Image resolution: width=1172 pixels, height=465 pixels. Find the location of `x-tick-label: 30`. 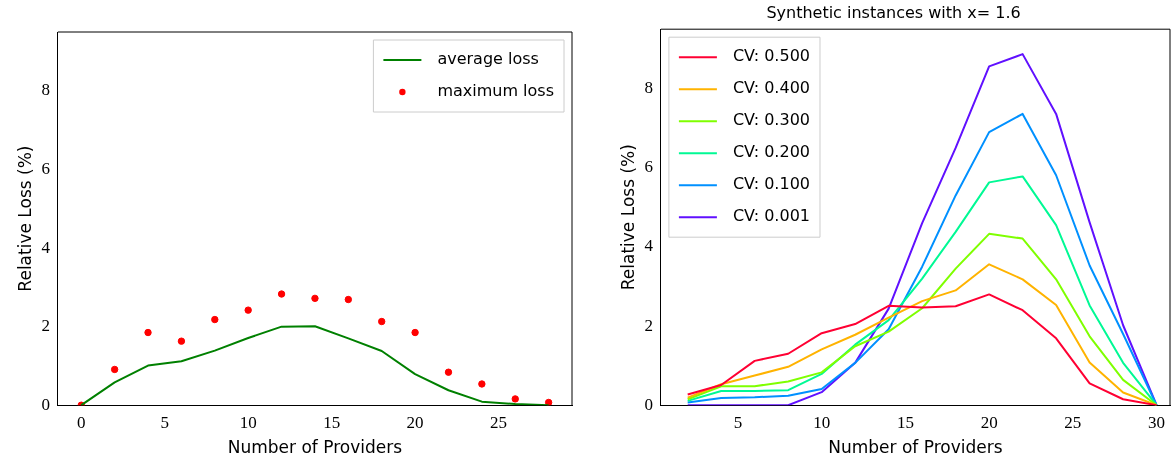

x-tick-label: 30 is located at coordinates (1157, 422).